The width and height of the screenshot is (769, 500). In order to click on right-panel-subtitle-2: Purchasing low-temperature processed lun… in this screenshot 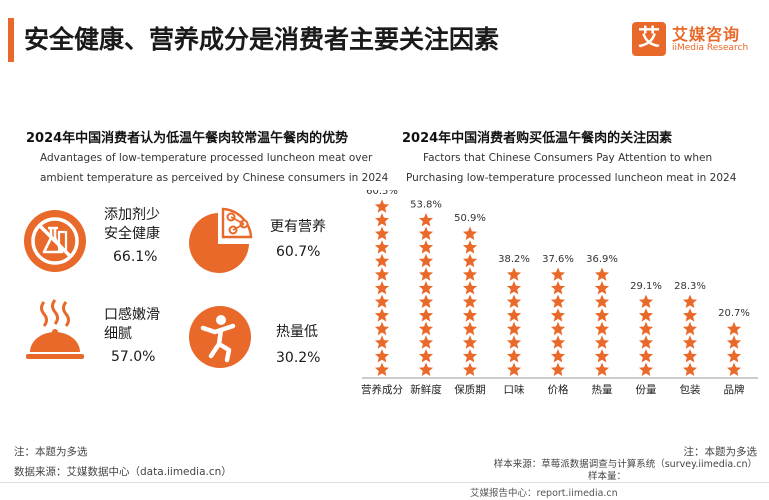, I will do `click(571, 178)`.